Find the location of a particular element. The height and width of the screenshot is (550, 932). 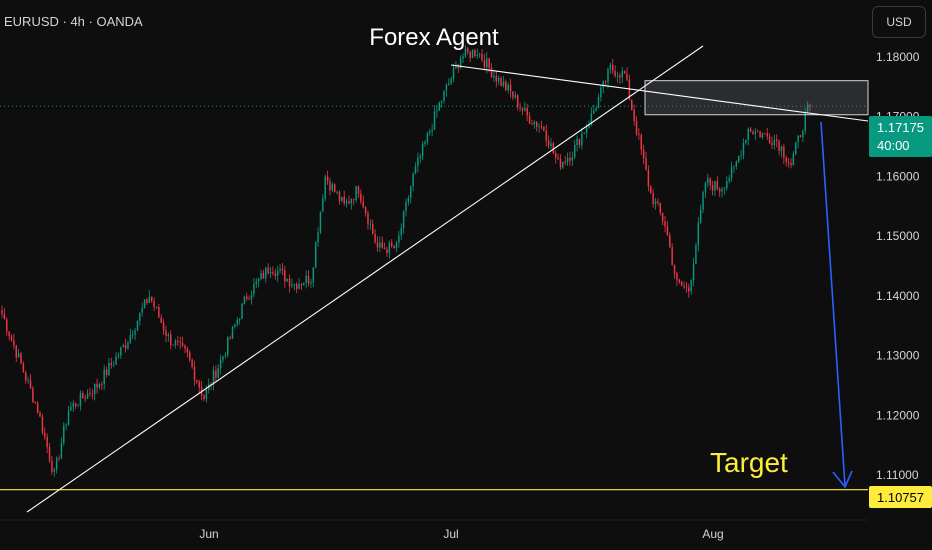

price-tick-label: 1.18000 is located at coordinates (898, 57).